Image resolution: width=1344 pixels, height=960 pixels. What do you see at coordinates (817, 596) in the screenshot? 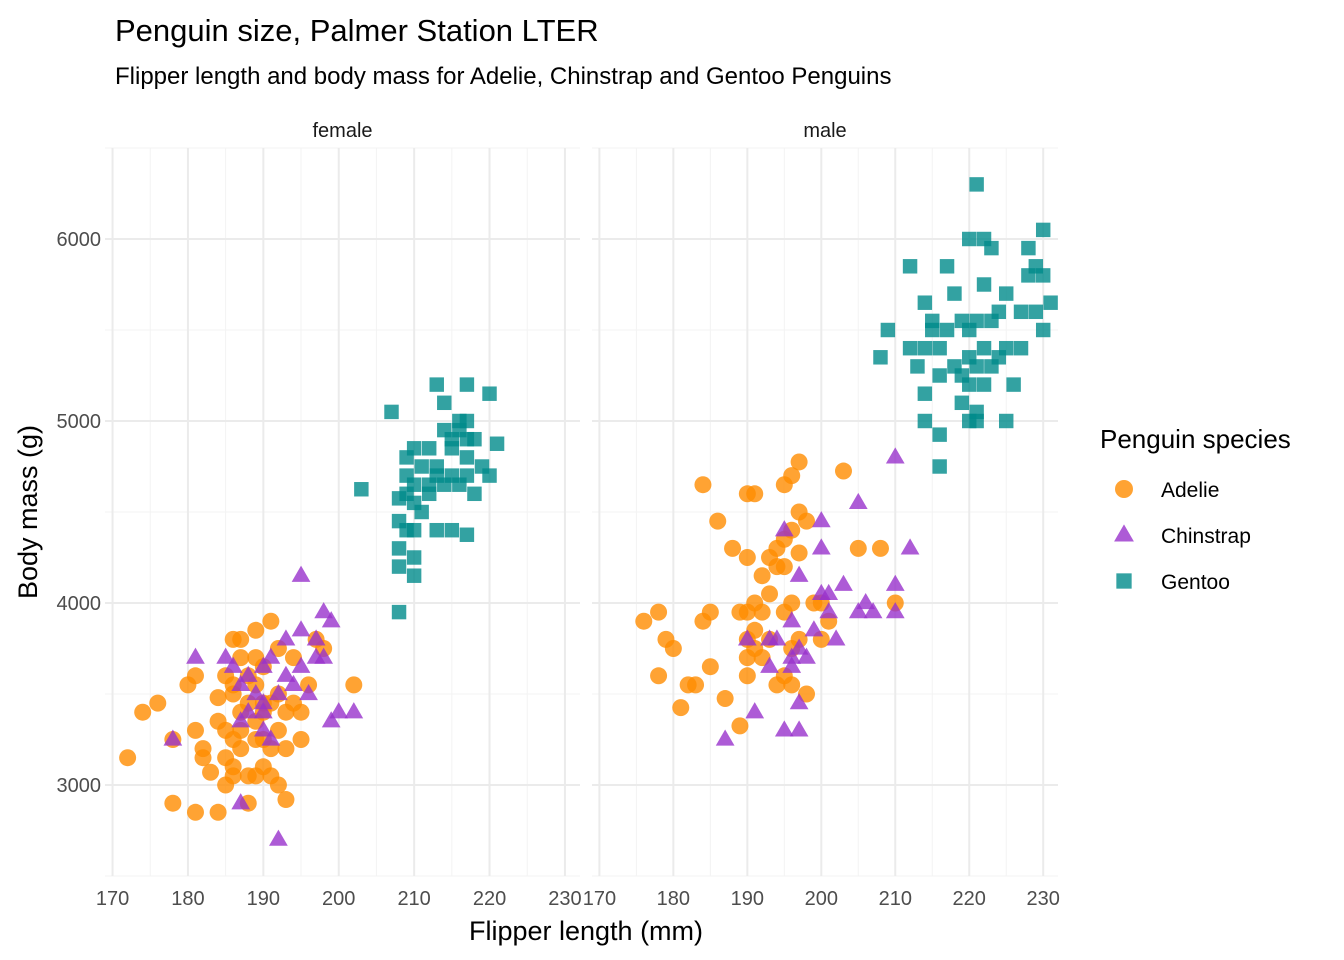
I see `series-chinstrap` at bounding box center [817, 596].